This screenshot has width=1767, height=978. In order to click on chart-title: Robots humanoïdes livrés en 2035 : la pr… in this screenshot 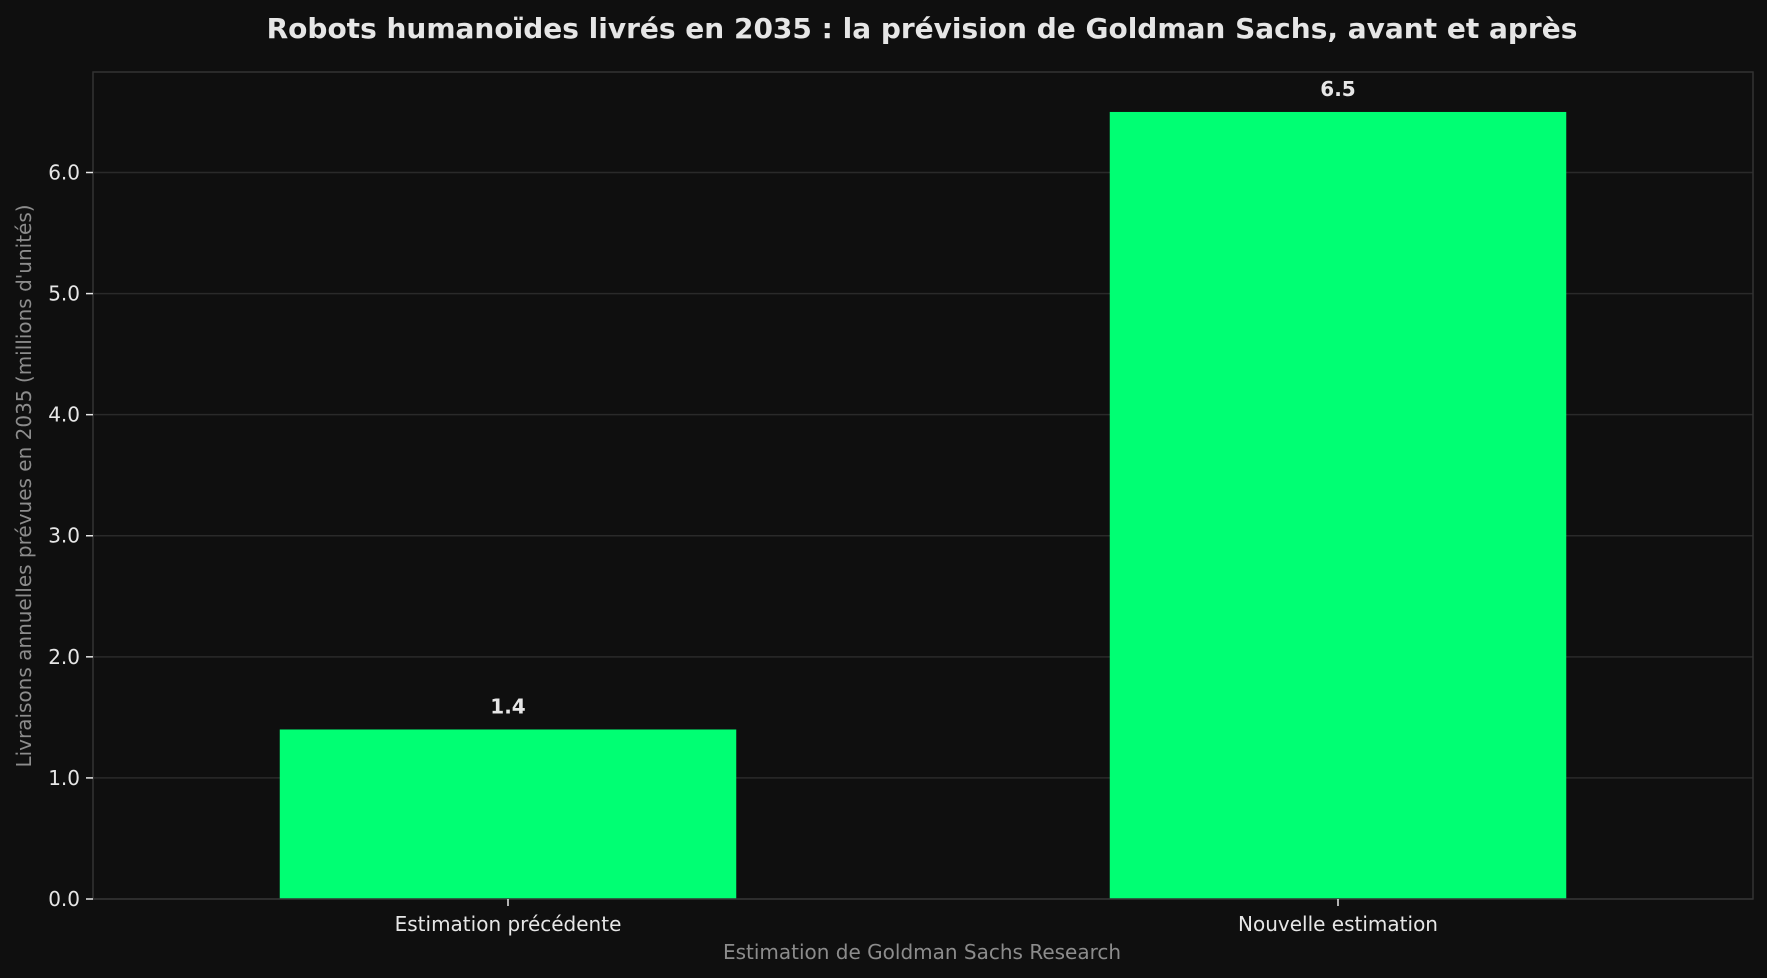, I will do `click(922, 28)`.